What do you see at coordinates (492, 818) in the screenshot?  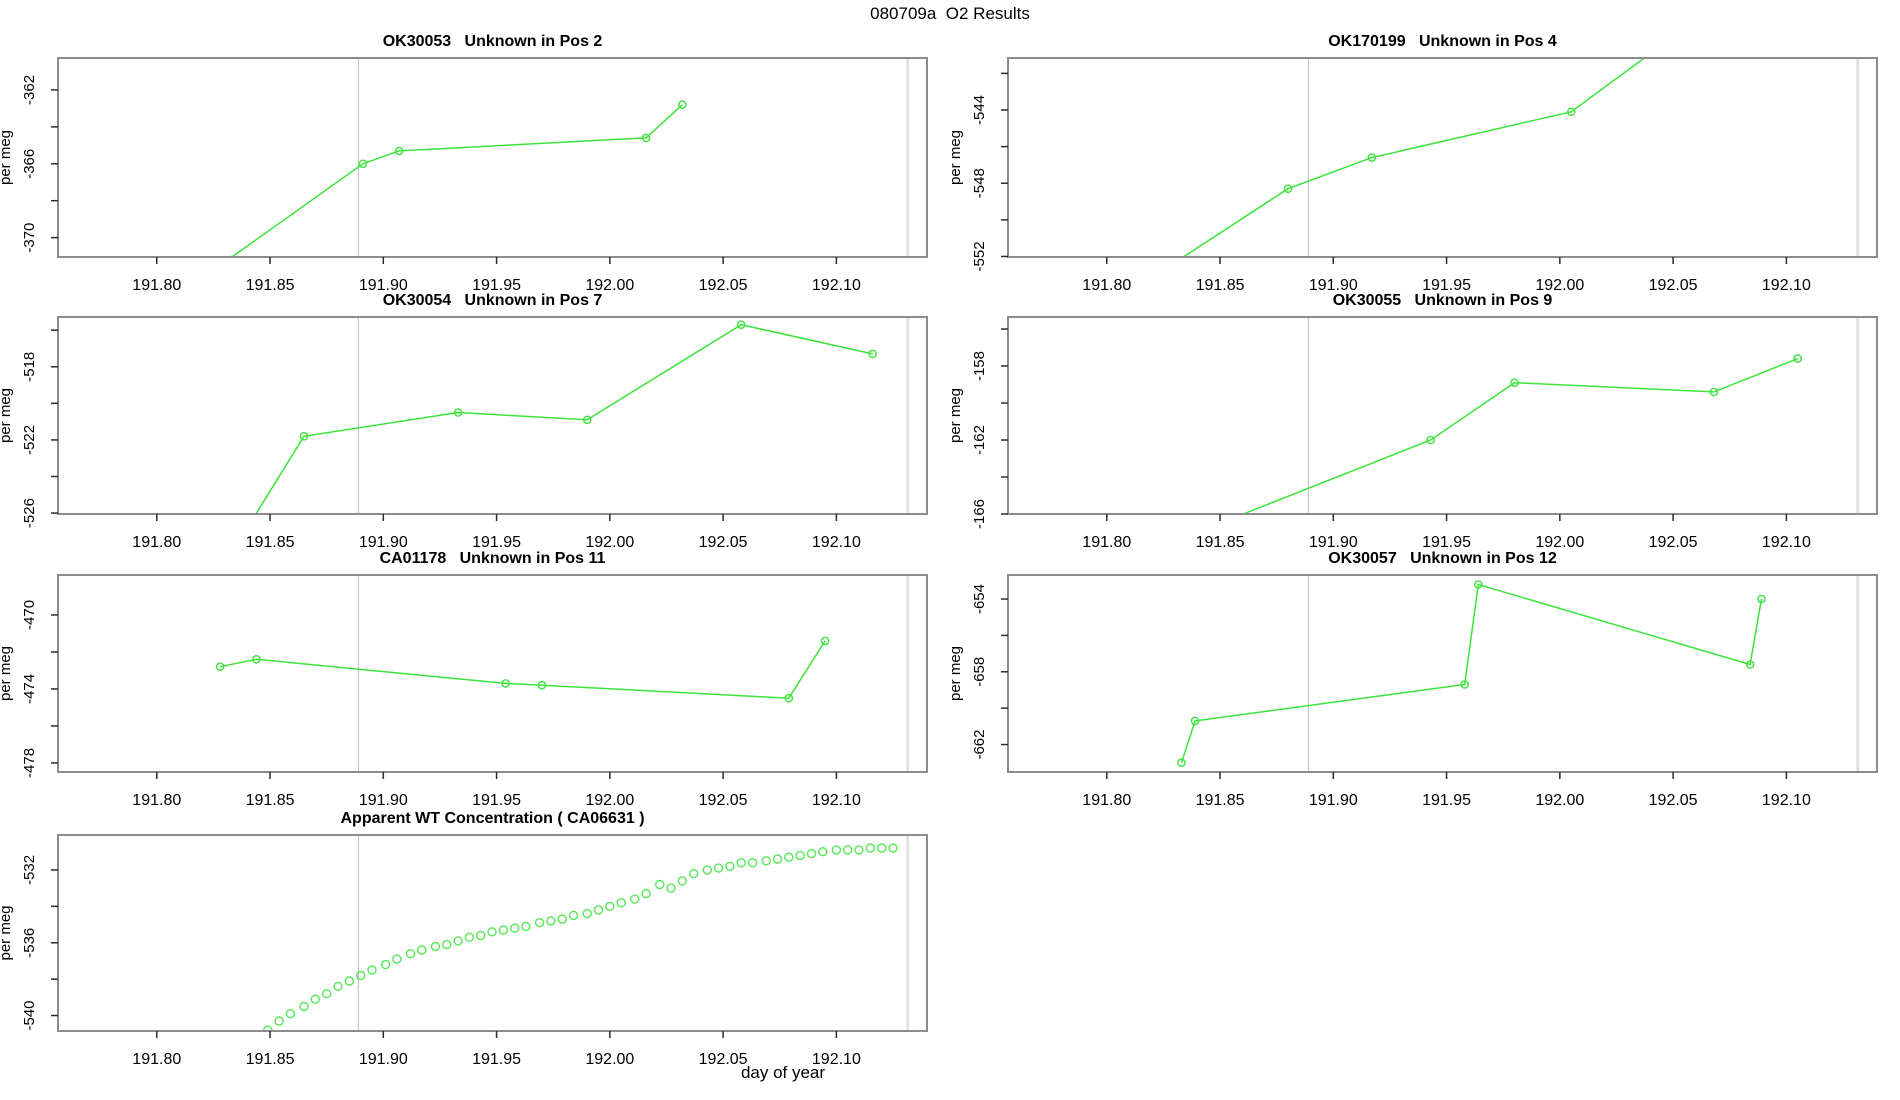 I see `subplot-title-ca06631: Apparent WT Concentration ( CA06631 )` at bounding box center [492, 818].